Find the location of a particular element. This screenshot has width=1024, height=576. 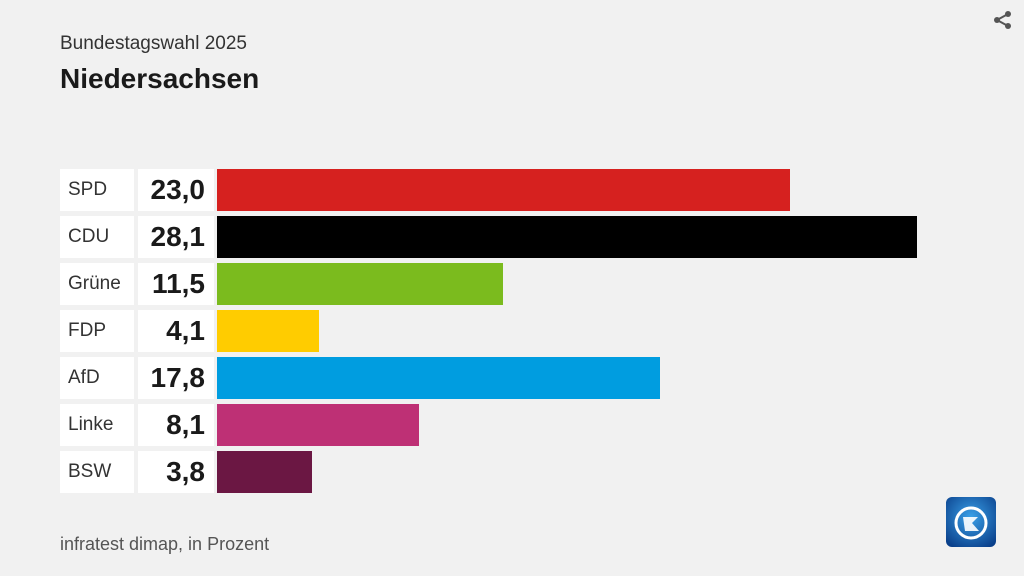

value-label: 8,1 is located at coordinates (176, 425).